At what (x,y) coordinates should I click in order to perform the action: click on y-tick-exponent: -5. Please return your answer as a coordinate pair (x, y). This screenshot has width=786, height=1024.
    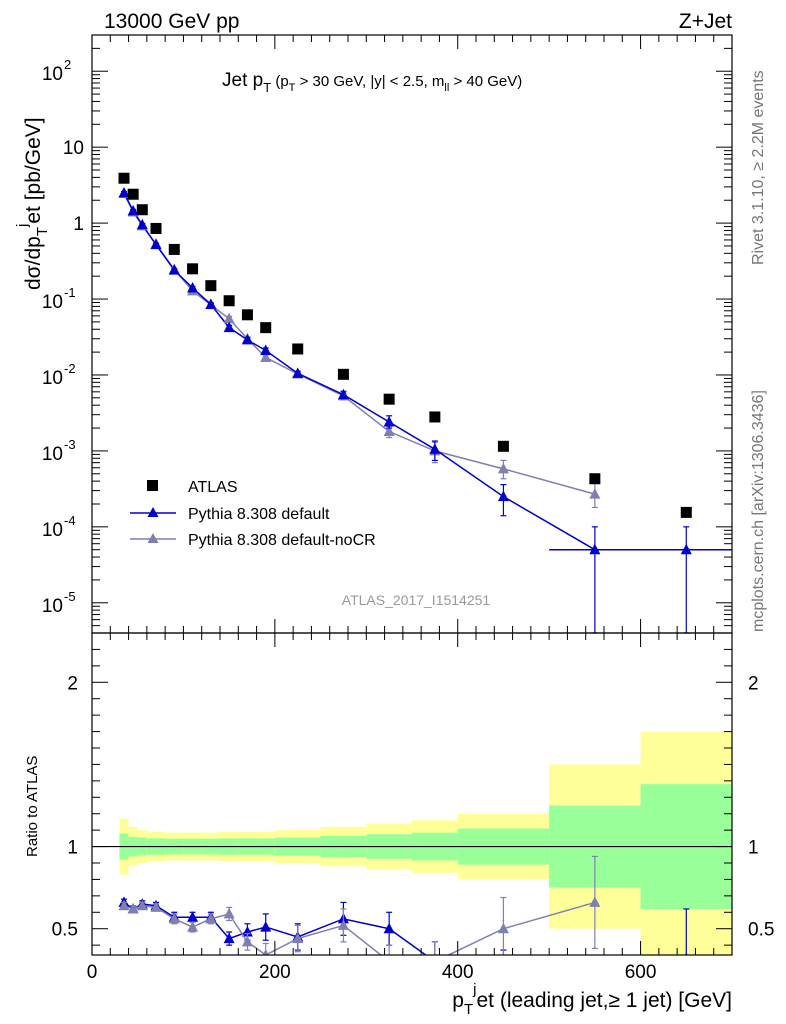
    Looking at the image, I should click on (70, 596).